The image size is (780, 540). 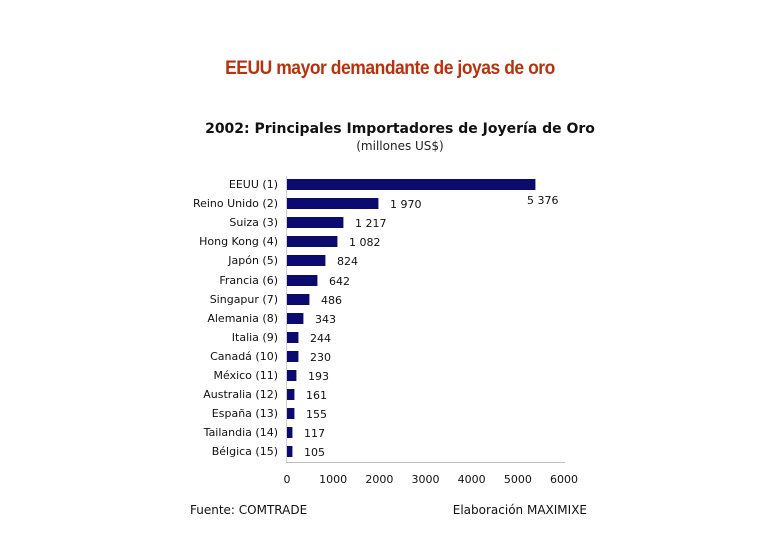 What do you see at coordinates (543, 200) in the screenshot?
I see `value-label: 5 376` at bounding box center [543, 200].